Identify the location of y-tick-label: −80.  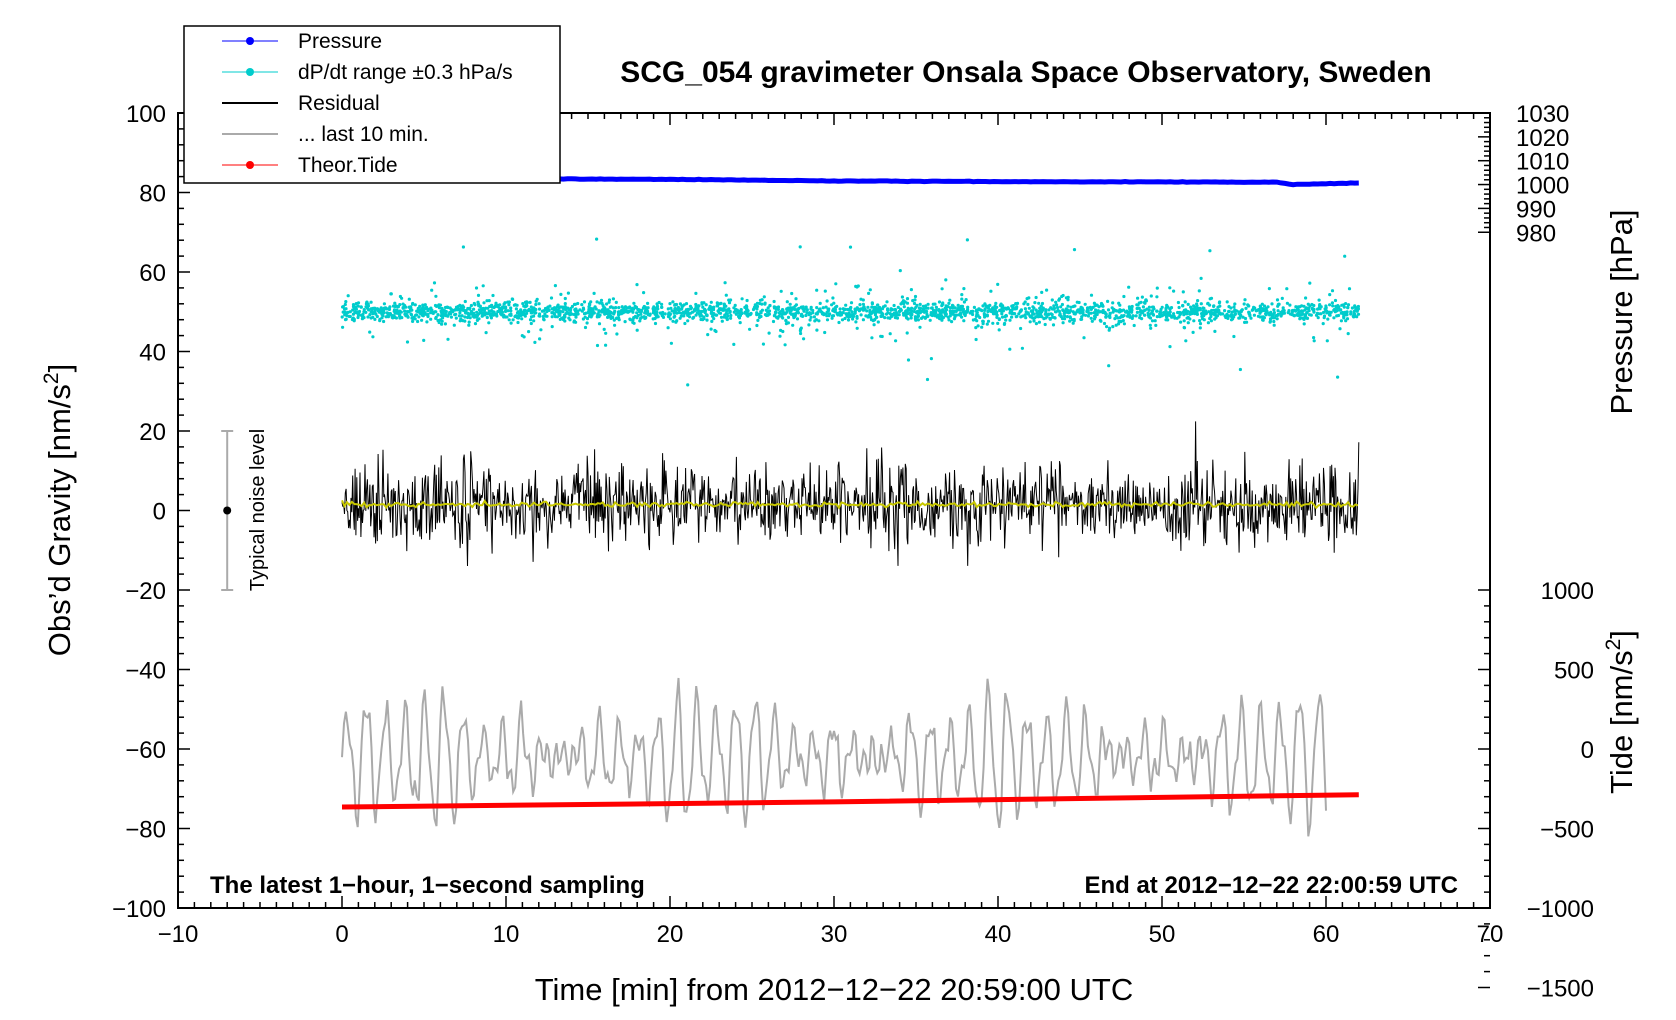
(145, 830).